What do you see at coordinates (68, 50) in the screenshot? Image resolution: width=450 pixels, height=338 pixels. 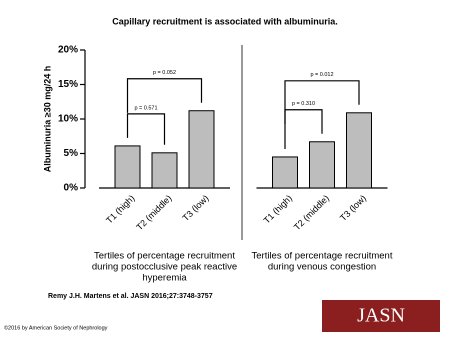 I see `y-tick-label: 20%` at bounding box center [68, 50].